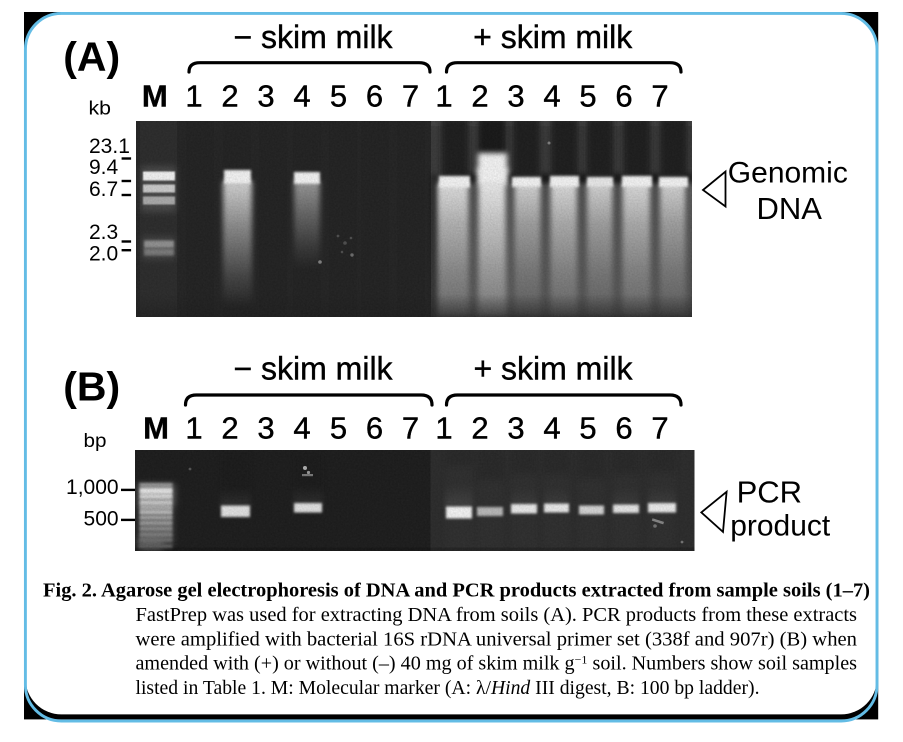  What do you see at coordinates (101, 518) in the screenshot?
I see `svg-text: 500` at bounding box center [101, 518].